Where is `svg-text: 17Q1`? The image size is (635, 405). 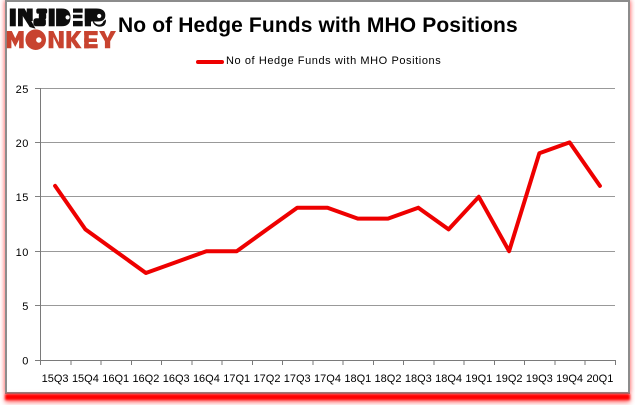 svg-text: 17Q1 is located at coordinates (236, 379).